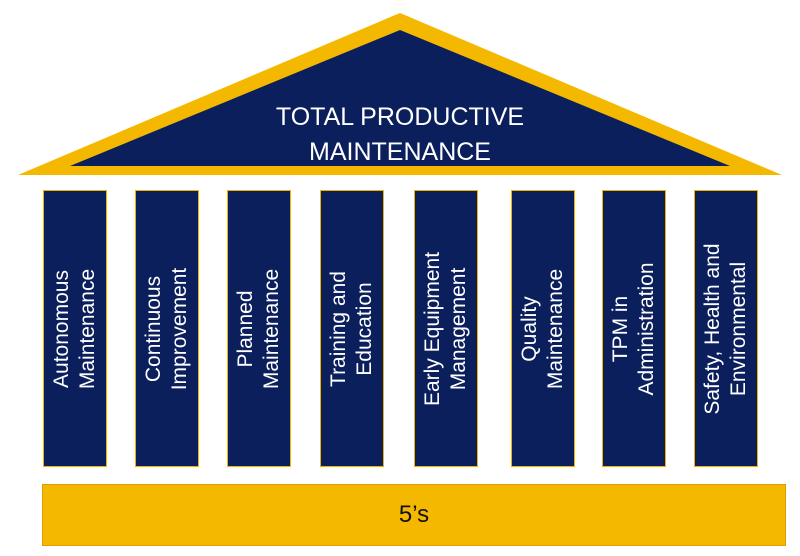 Image resolution: width=800 pixels, height=556 pixels. What do you see at coordinates (75, 328) in the screenshot?
I see `pillar-autonomous-maintenance: Autonomous Maintenance` at bounding box center [75, 328].